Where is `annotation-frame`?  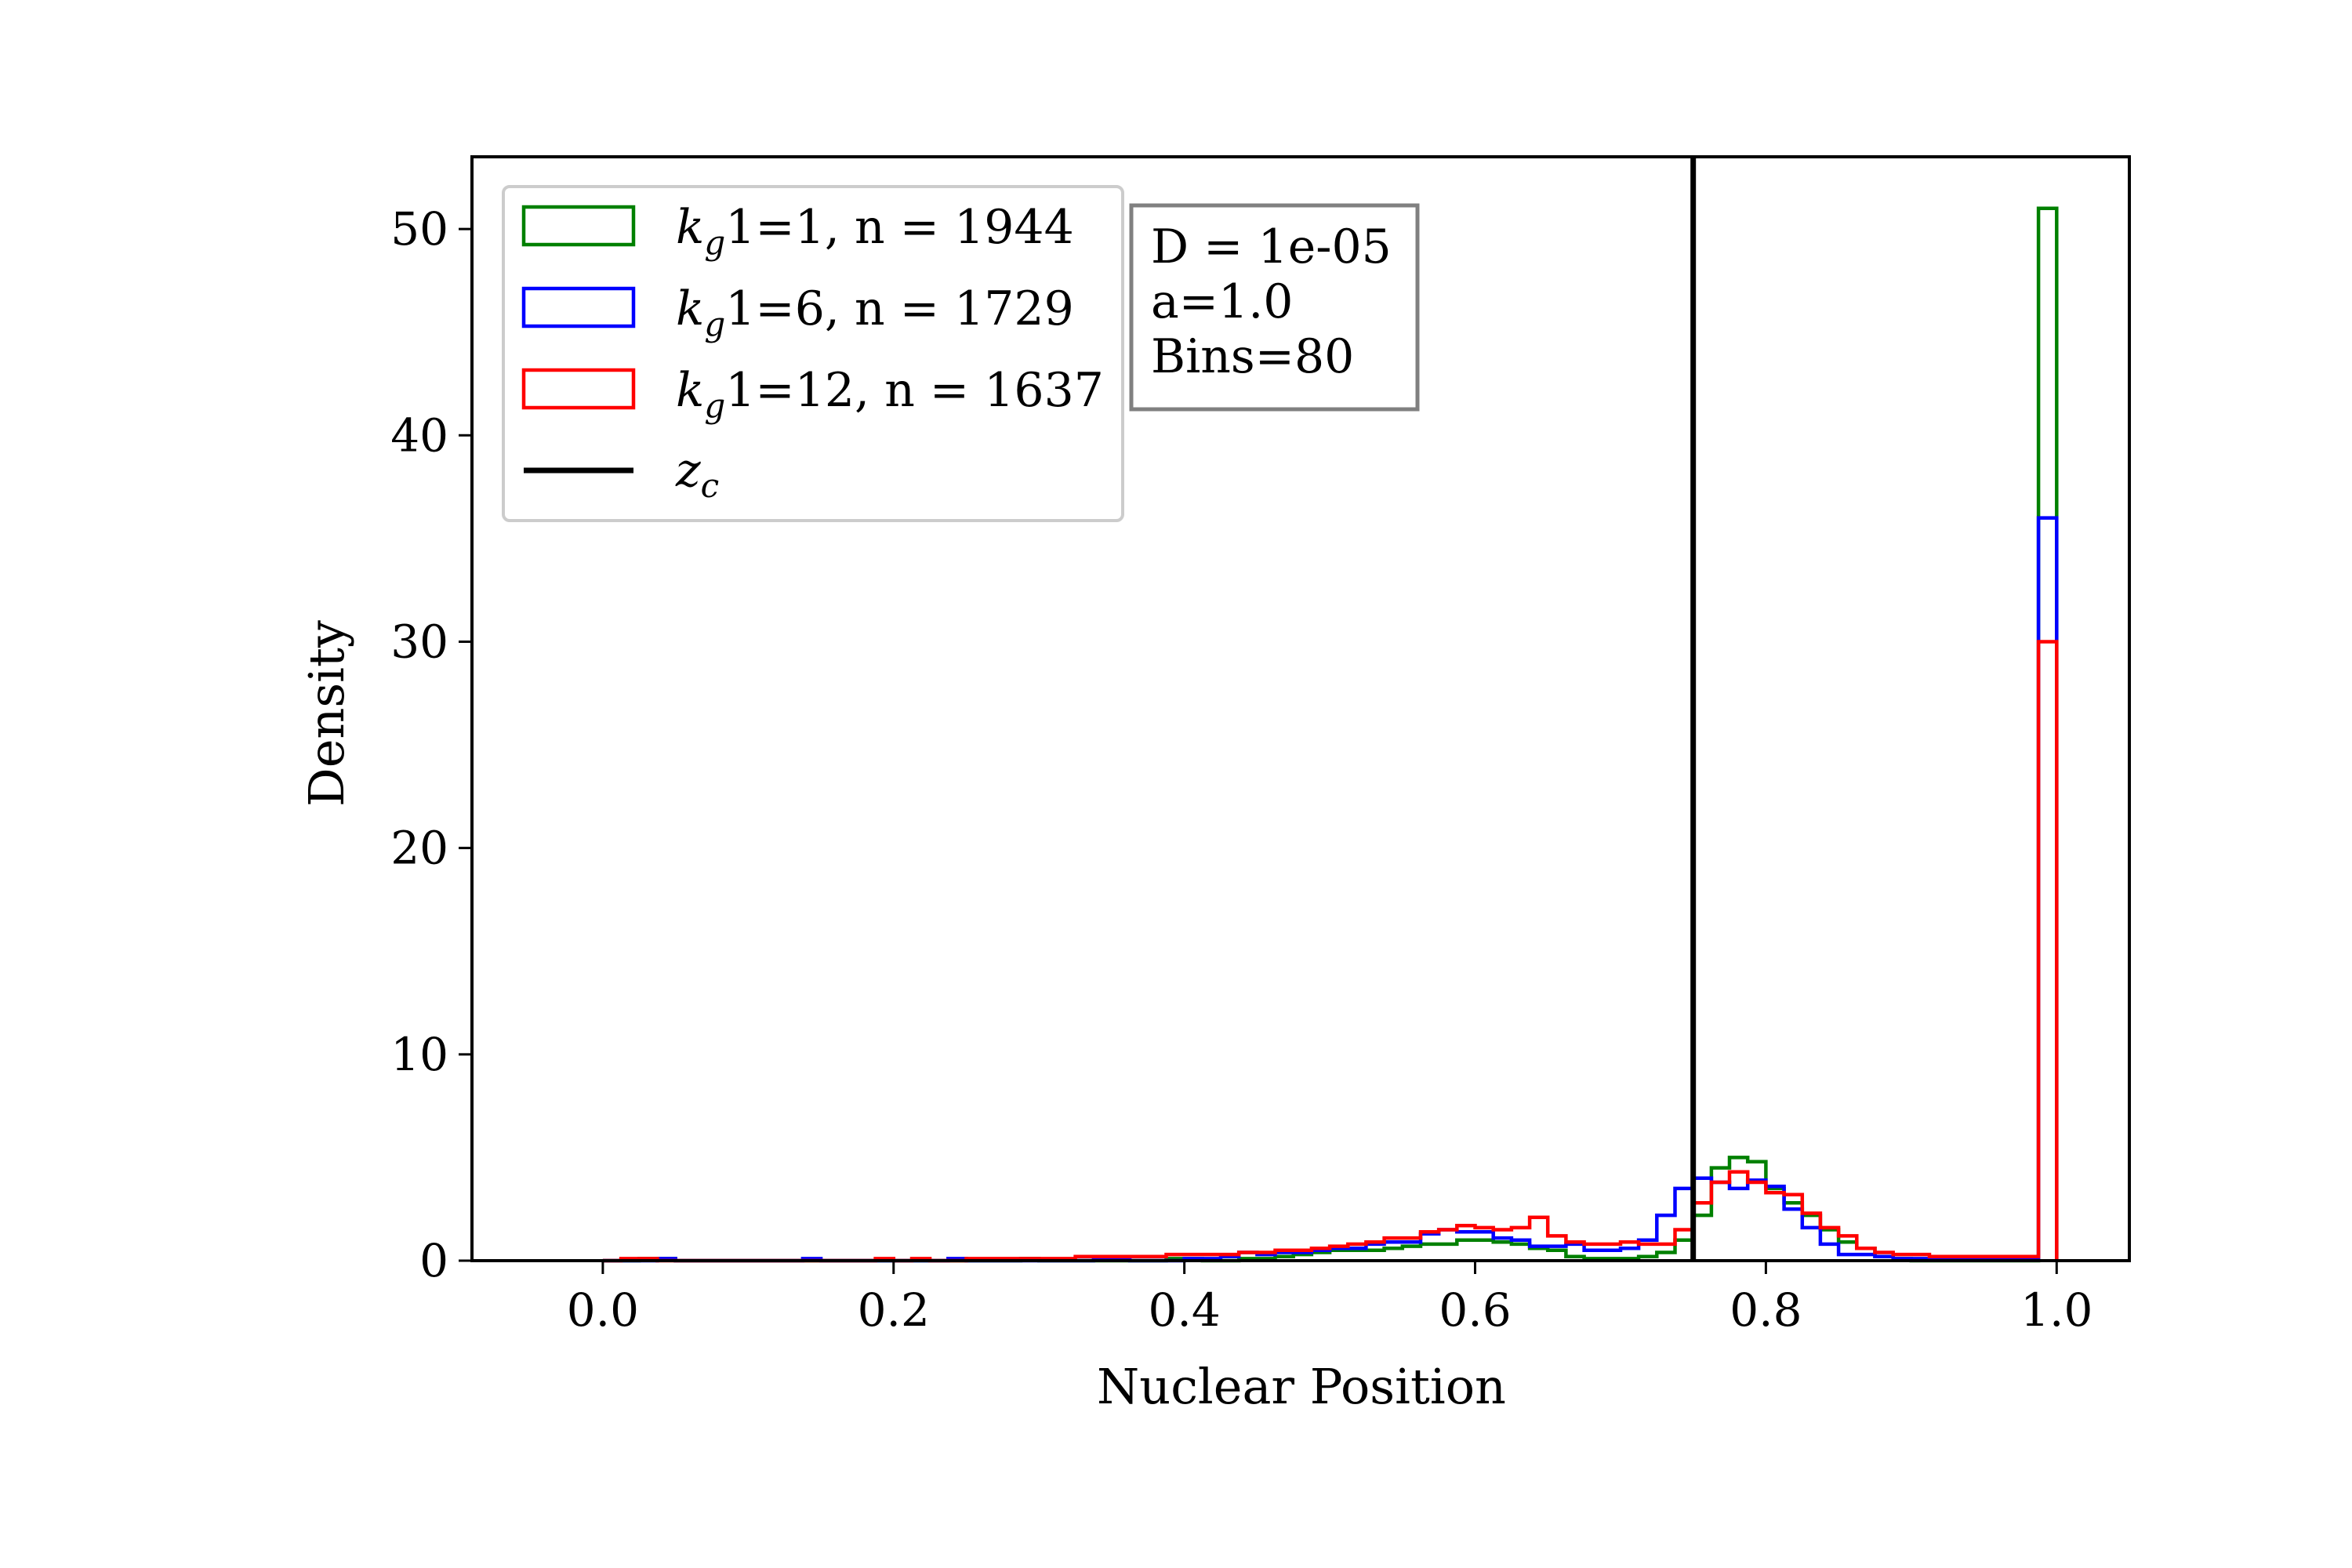 annotation-frame is located at coordinates (1274, 307).